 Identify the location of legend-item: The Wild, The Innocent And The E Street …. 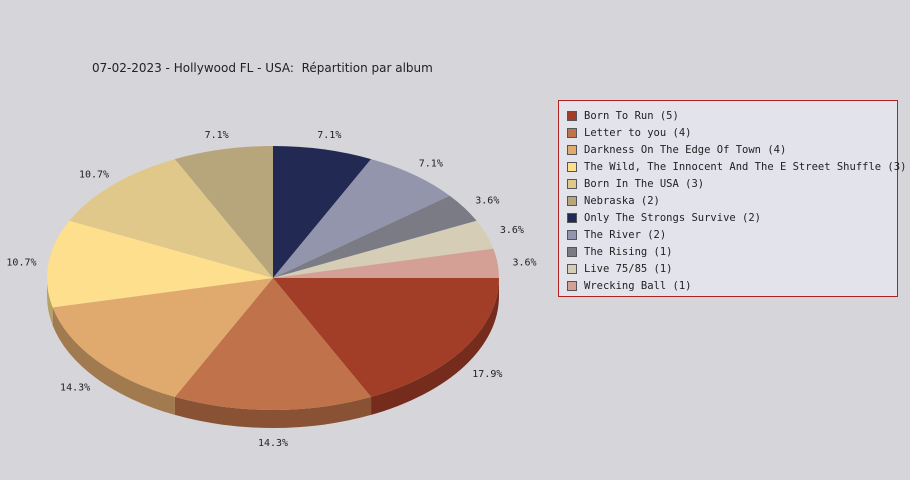
(732, 167).